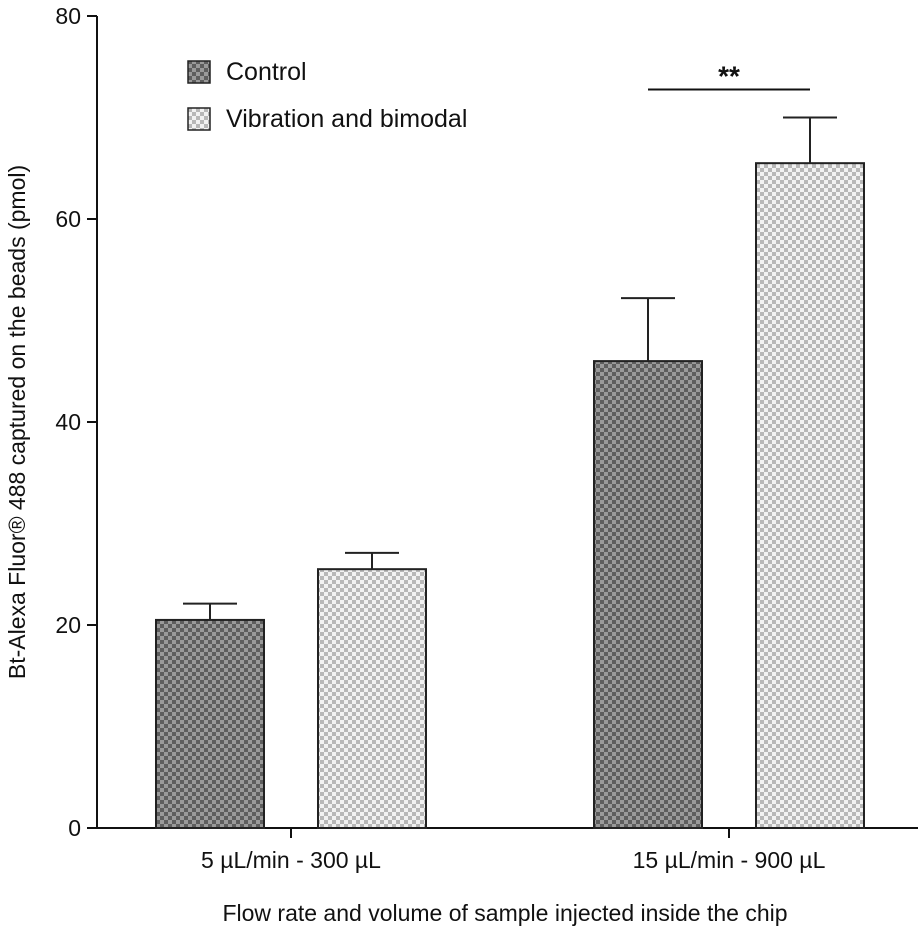 The width and height of the screenshot is (919, 936). I want to click on y-tick-label: 60, so click(68, 219).